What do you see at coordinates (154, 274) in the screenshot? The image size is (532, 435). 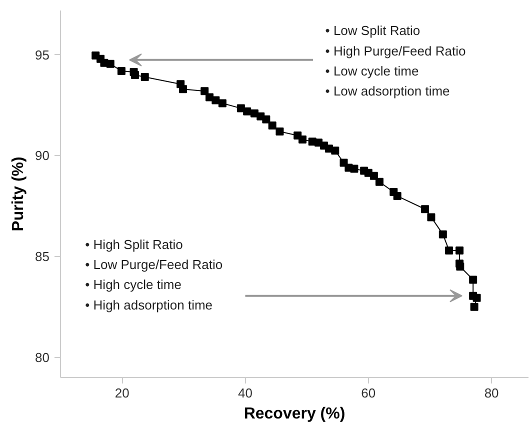 I see `annotation: • High Split Ratio • Low Purge/Feed Ratio • High cycle time • High adsorption time` at bounding box center [154, 274].